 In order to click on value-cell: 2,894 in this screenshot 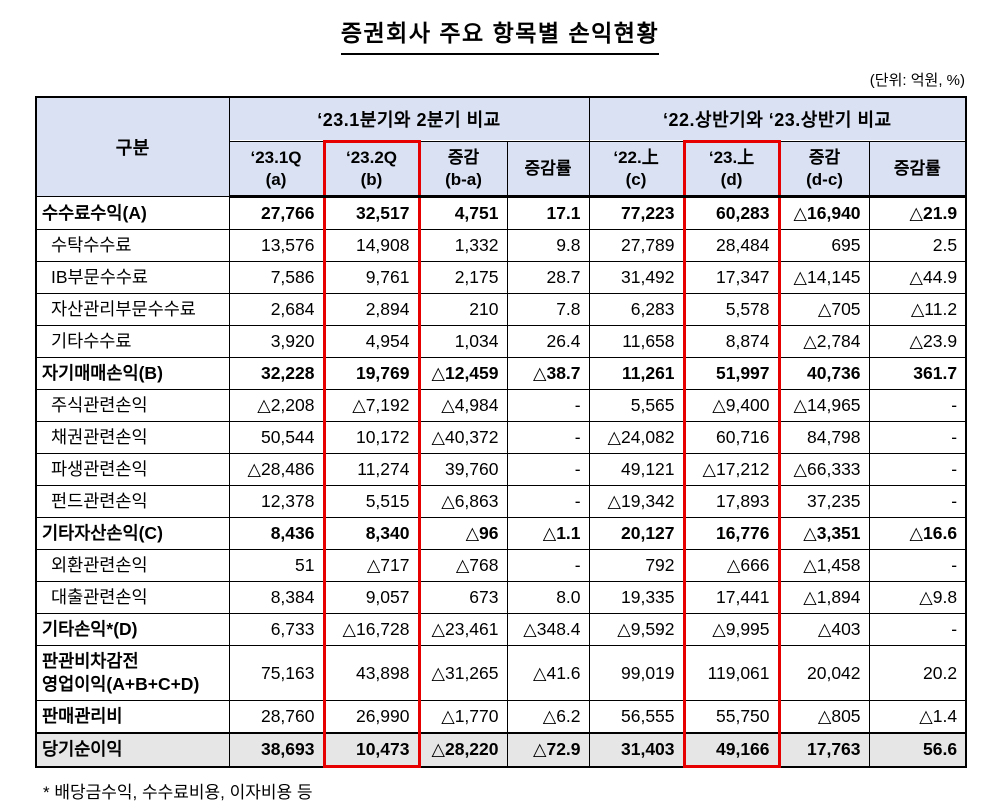, I will do `click(371, 309)`.